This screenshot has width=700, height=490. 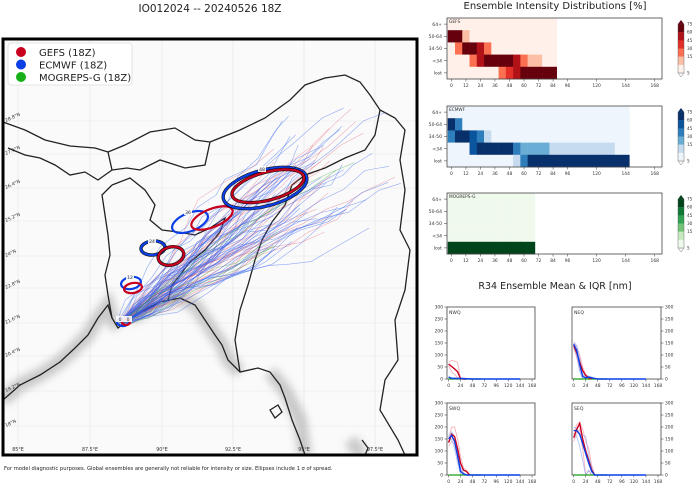 What do you see at coordinates (439, 344) in the screenshot?
I see `y-tick-label: 150` at bounding box center [439, 344].